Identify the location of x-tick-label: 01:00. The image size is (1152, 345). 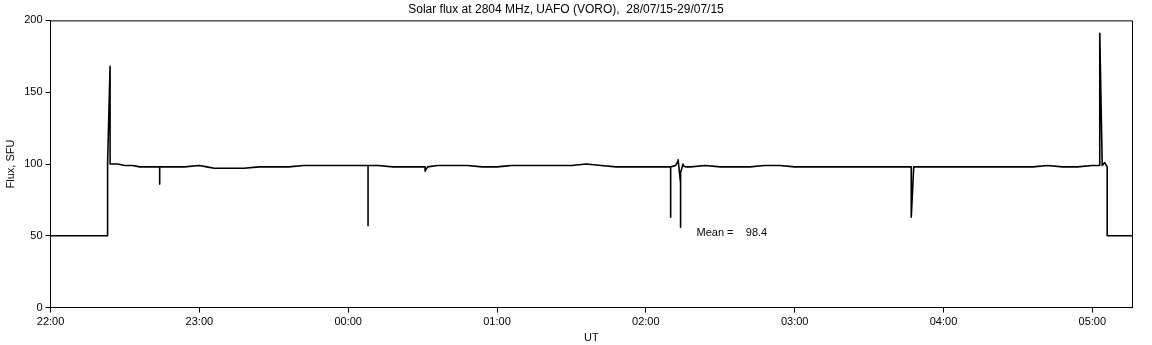
(497, 321).